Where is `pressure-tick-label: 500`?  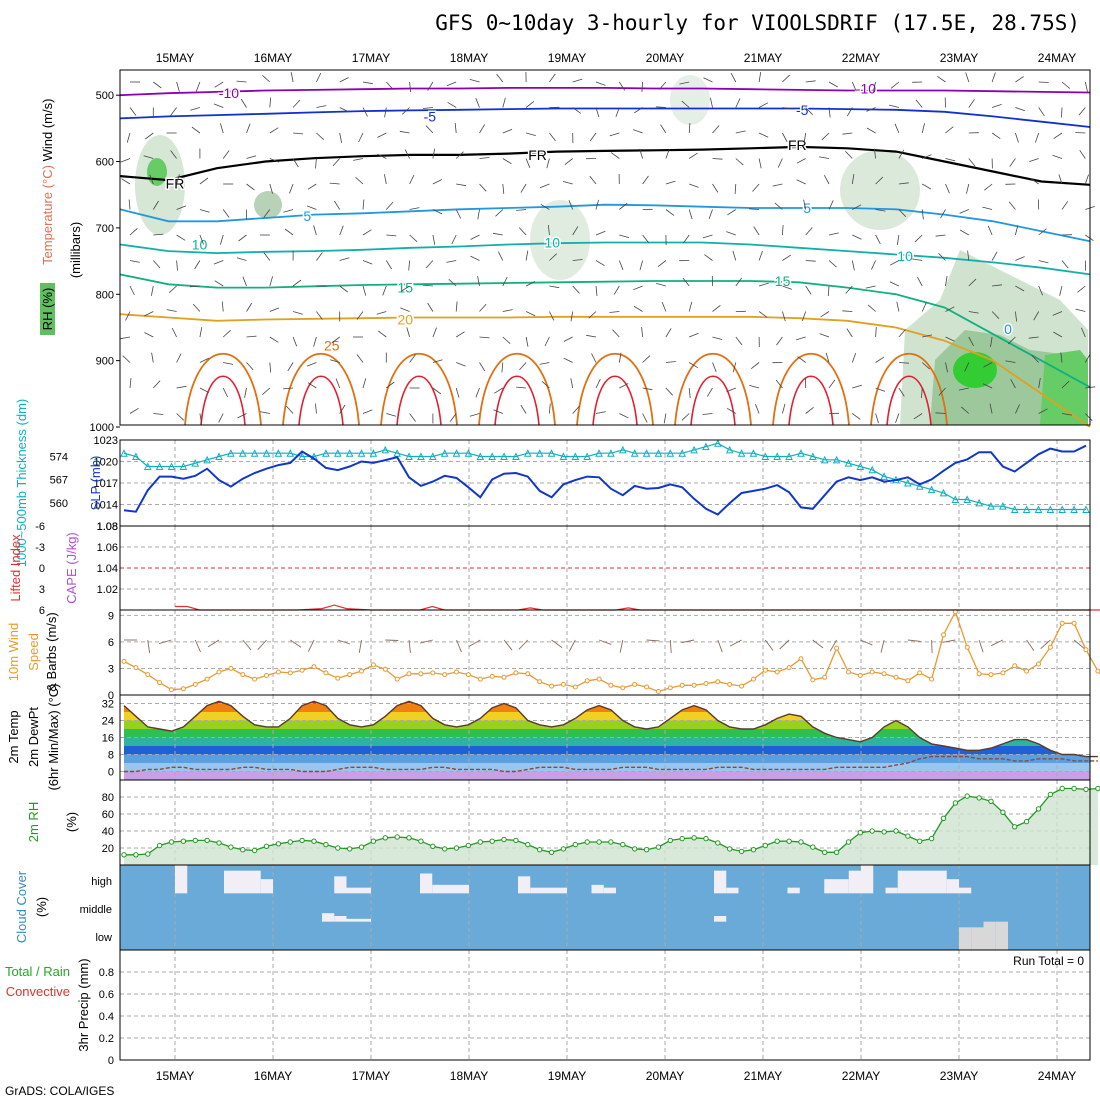 pressure-tick-label: 500 is located at coordinates (105, 96).